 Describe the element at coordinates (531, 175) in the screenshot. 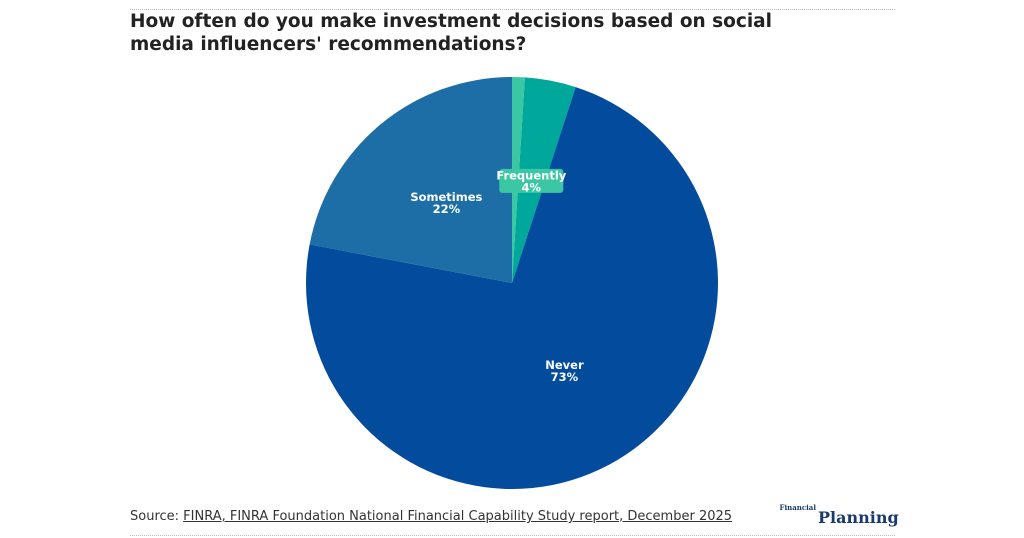

I see `slice-label: Frequently` at that location.